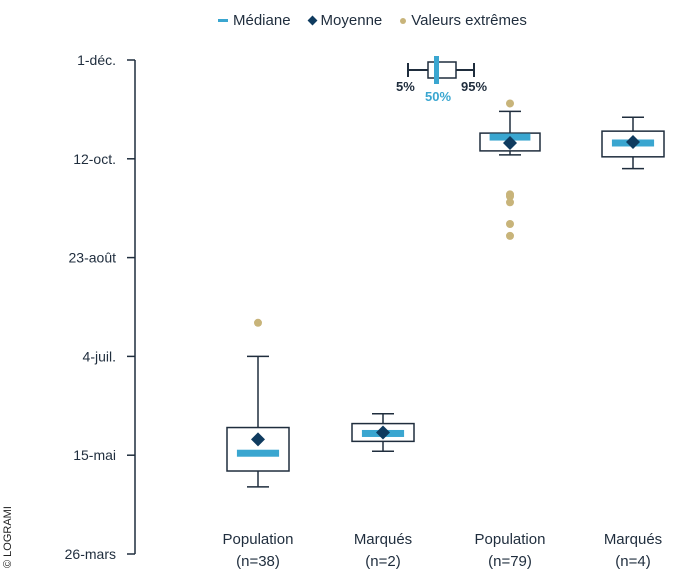 The height and width of the screenshot is (572, 673). I want to click on legend-item-mean: Moyenne, so click(345, 20).